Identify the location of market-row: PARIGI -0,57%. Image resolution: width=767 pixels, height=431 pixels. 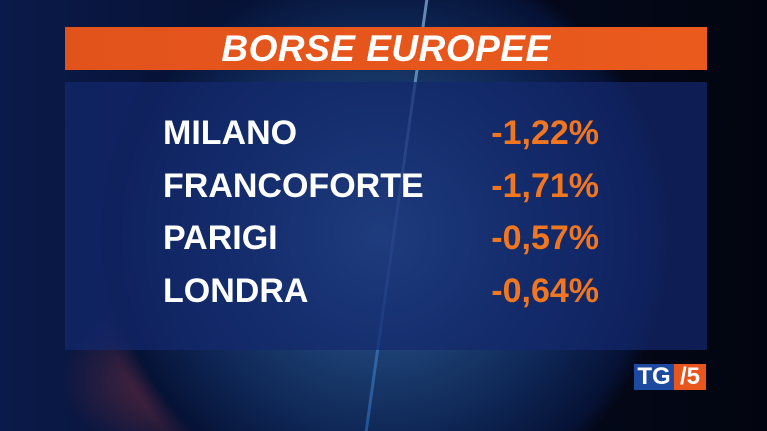
(386, 244).